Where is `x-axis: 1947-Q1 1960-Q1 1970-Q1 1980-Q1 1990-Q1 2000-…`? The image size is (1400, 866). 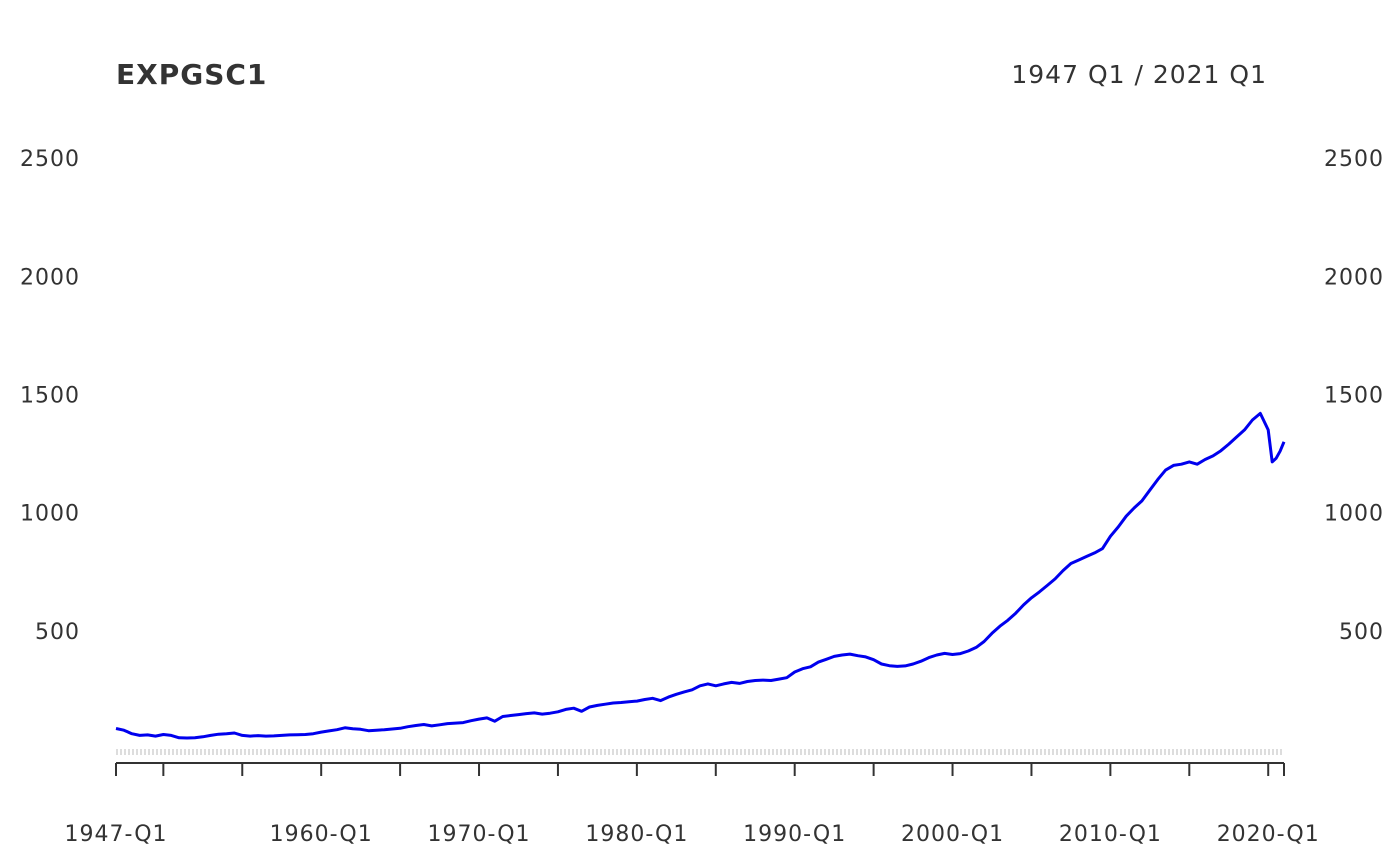 x-axis: 1947-Q1 1960-Q1 1970-Q1 1980-Q1 1990-Q1 2000-… is located at coordinates (692, 798).